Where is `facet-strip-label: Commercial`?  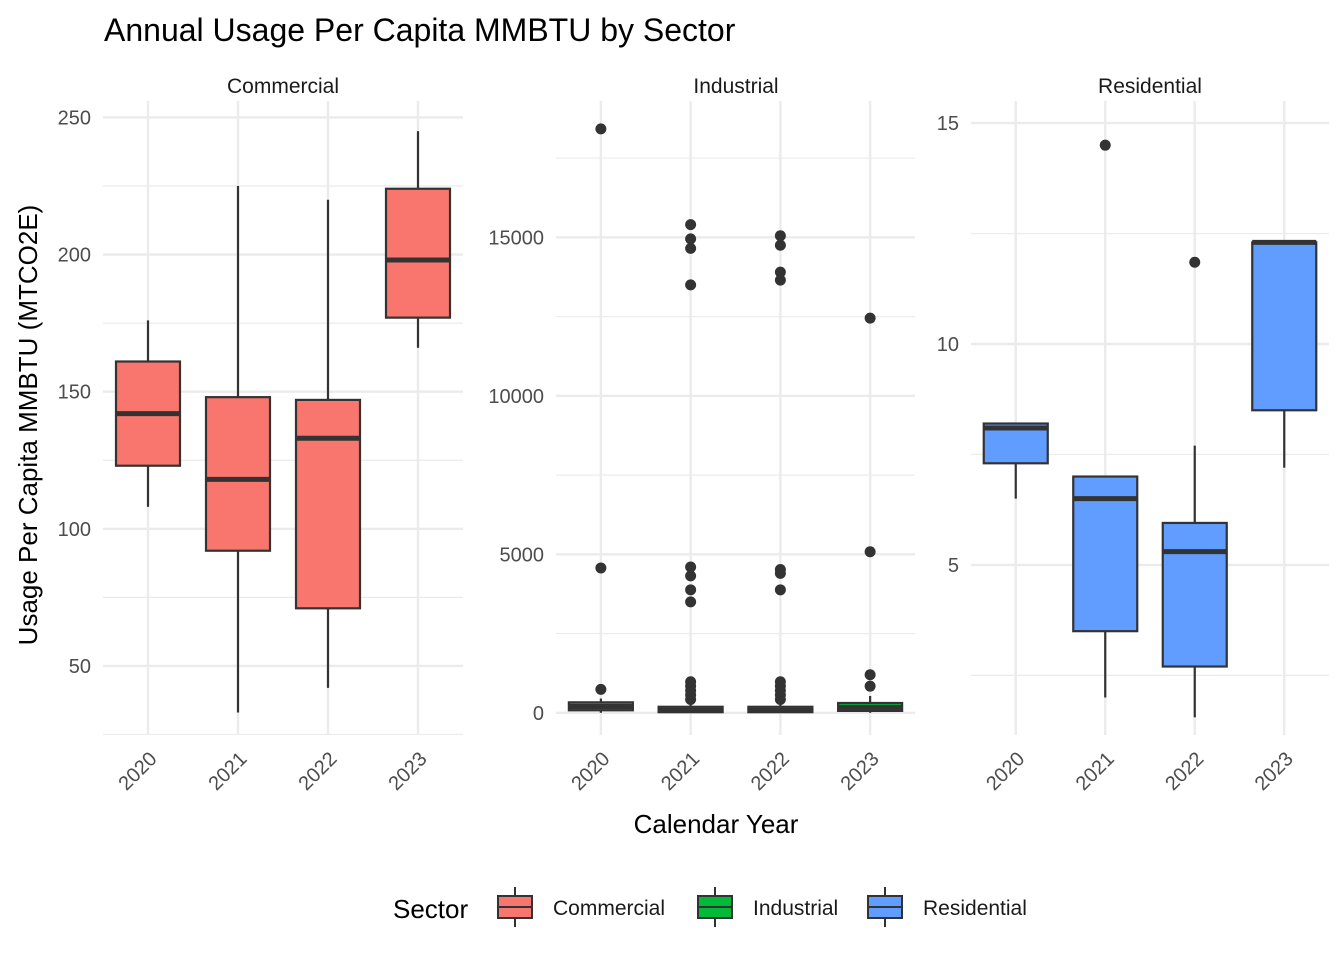 facet-strip-label: Commercial is located at coordinates (283, 86).